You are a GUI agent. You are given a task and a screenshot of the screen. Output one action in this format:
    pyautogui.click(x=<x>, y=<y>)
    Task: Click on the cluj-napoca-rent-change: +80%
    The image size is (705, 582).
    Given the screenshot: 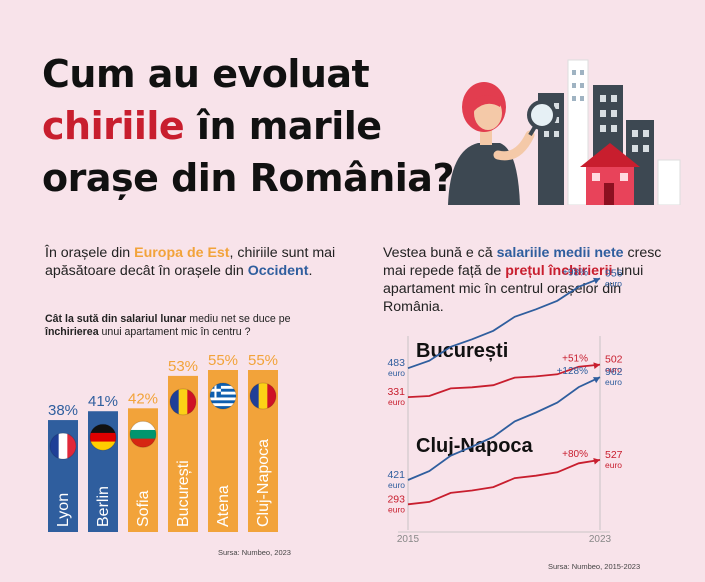 What is the action you would take?
    pyautogui.click(x=575, y=454)
    